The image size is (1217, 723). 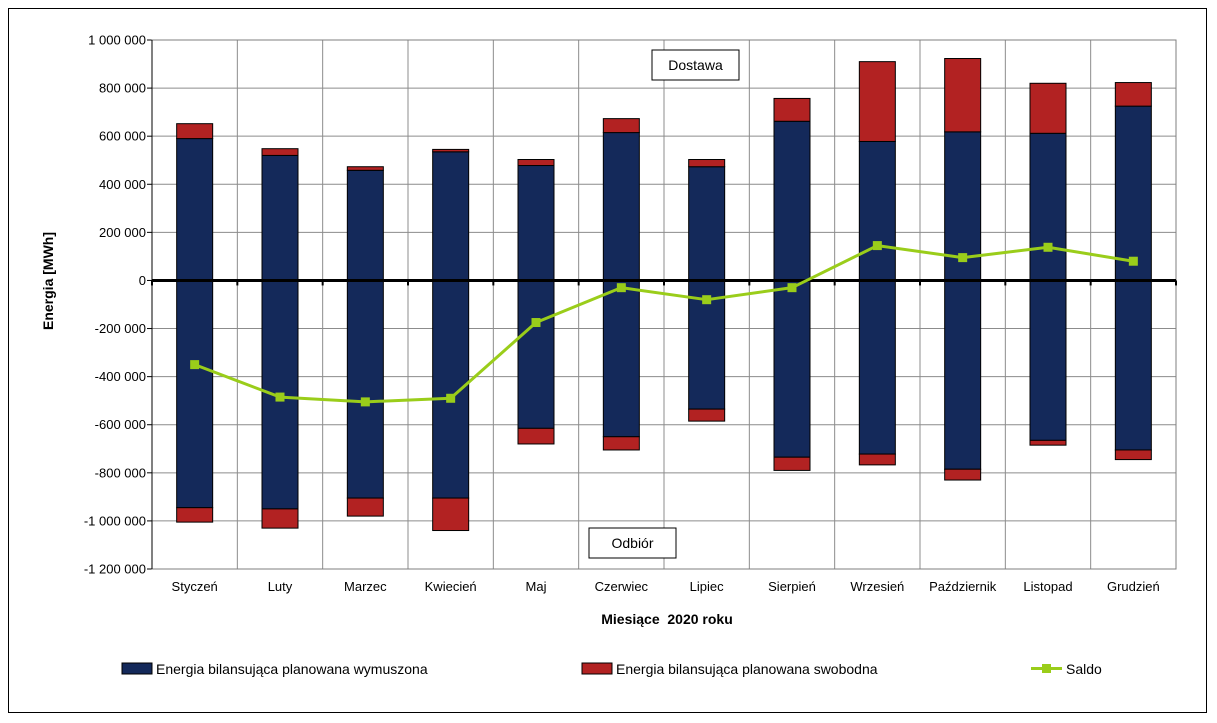 What do you see at coordinates (877, 586) in the screenshot?
I see `x-tick-label: Wrzesień` at bounding box center [877, 586].